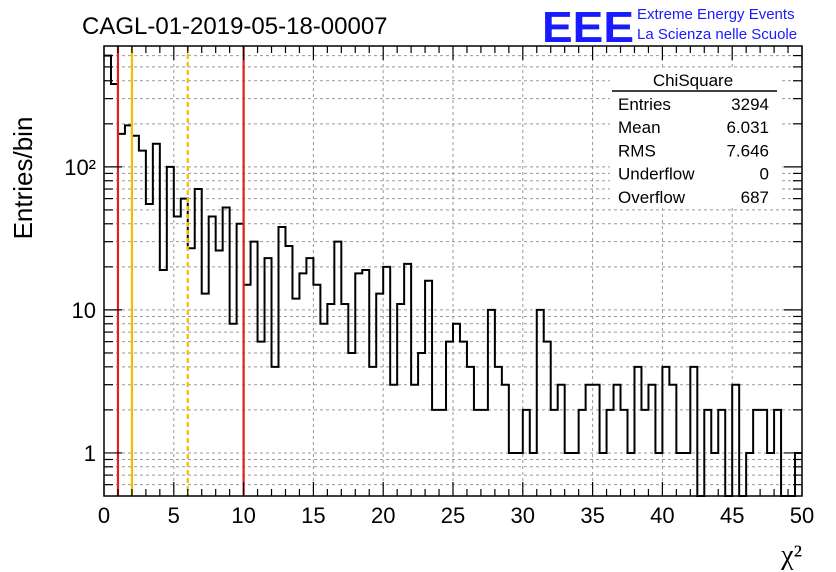 The width and height of the screenshot is (836, 572). Describe the element at coordinates (383, 515) in the screenshot. I see `x-tick-label: 20` at that location.